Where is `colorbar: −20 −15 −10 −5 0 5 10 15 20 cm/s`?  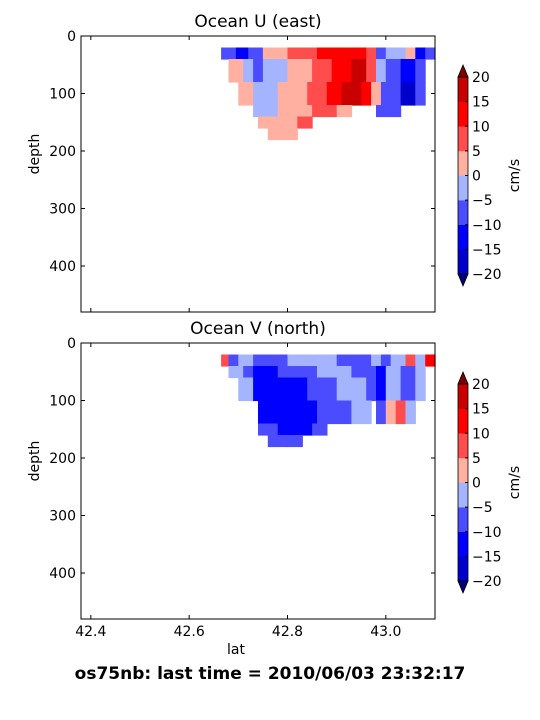 colorbar: −20 −15 −10 −5 0 5 10 15 20 cm/s is located at coordinates (490, 175).